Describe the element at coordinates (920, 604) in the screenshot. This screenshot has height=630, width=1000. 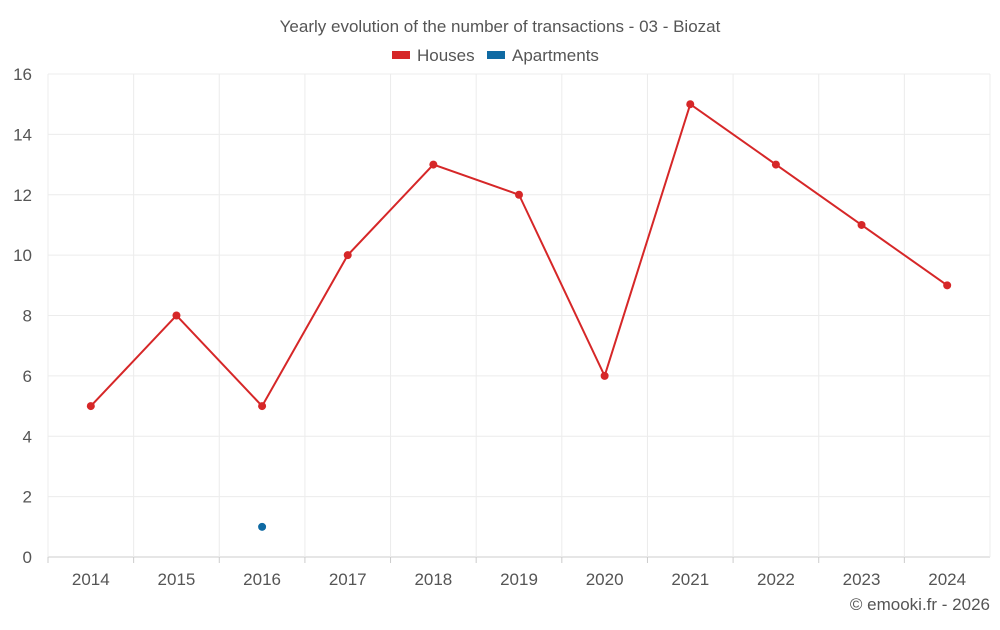
I see `credit: © emooki.fr - 2026` at that location.